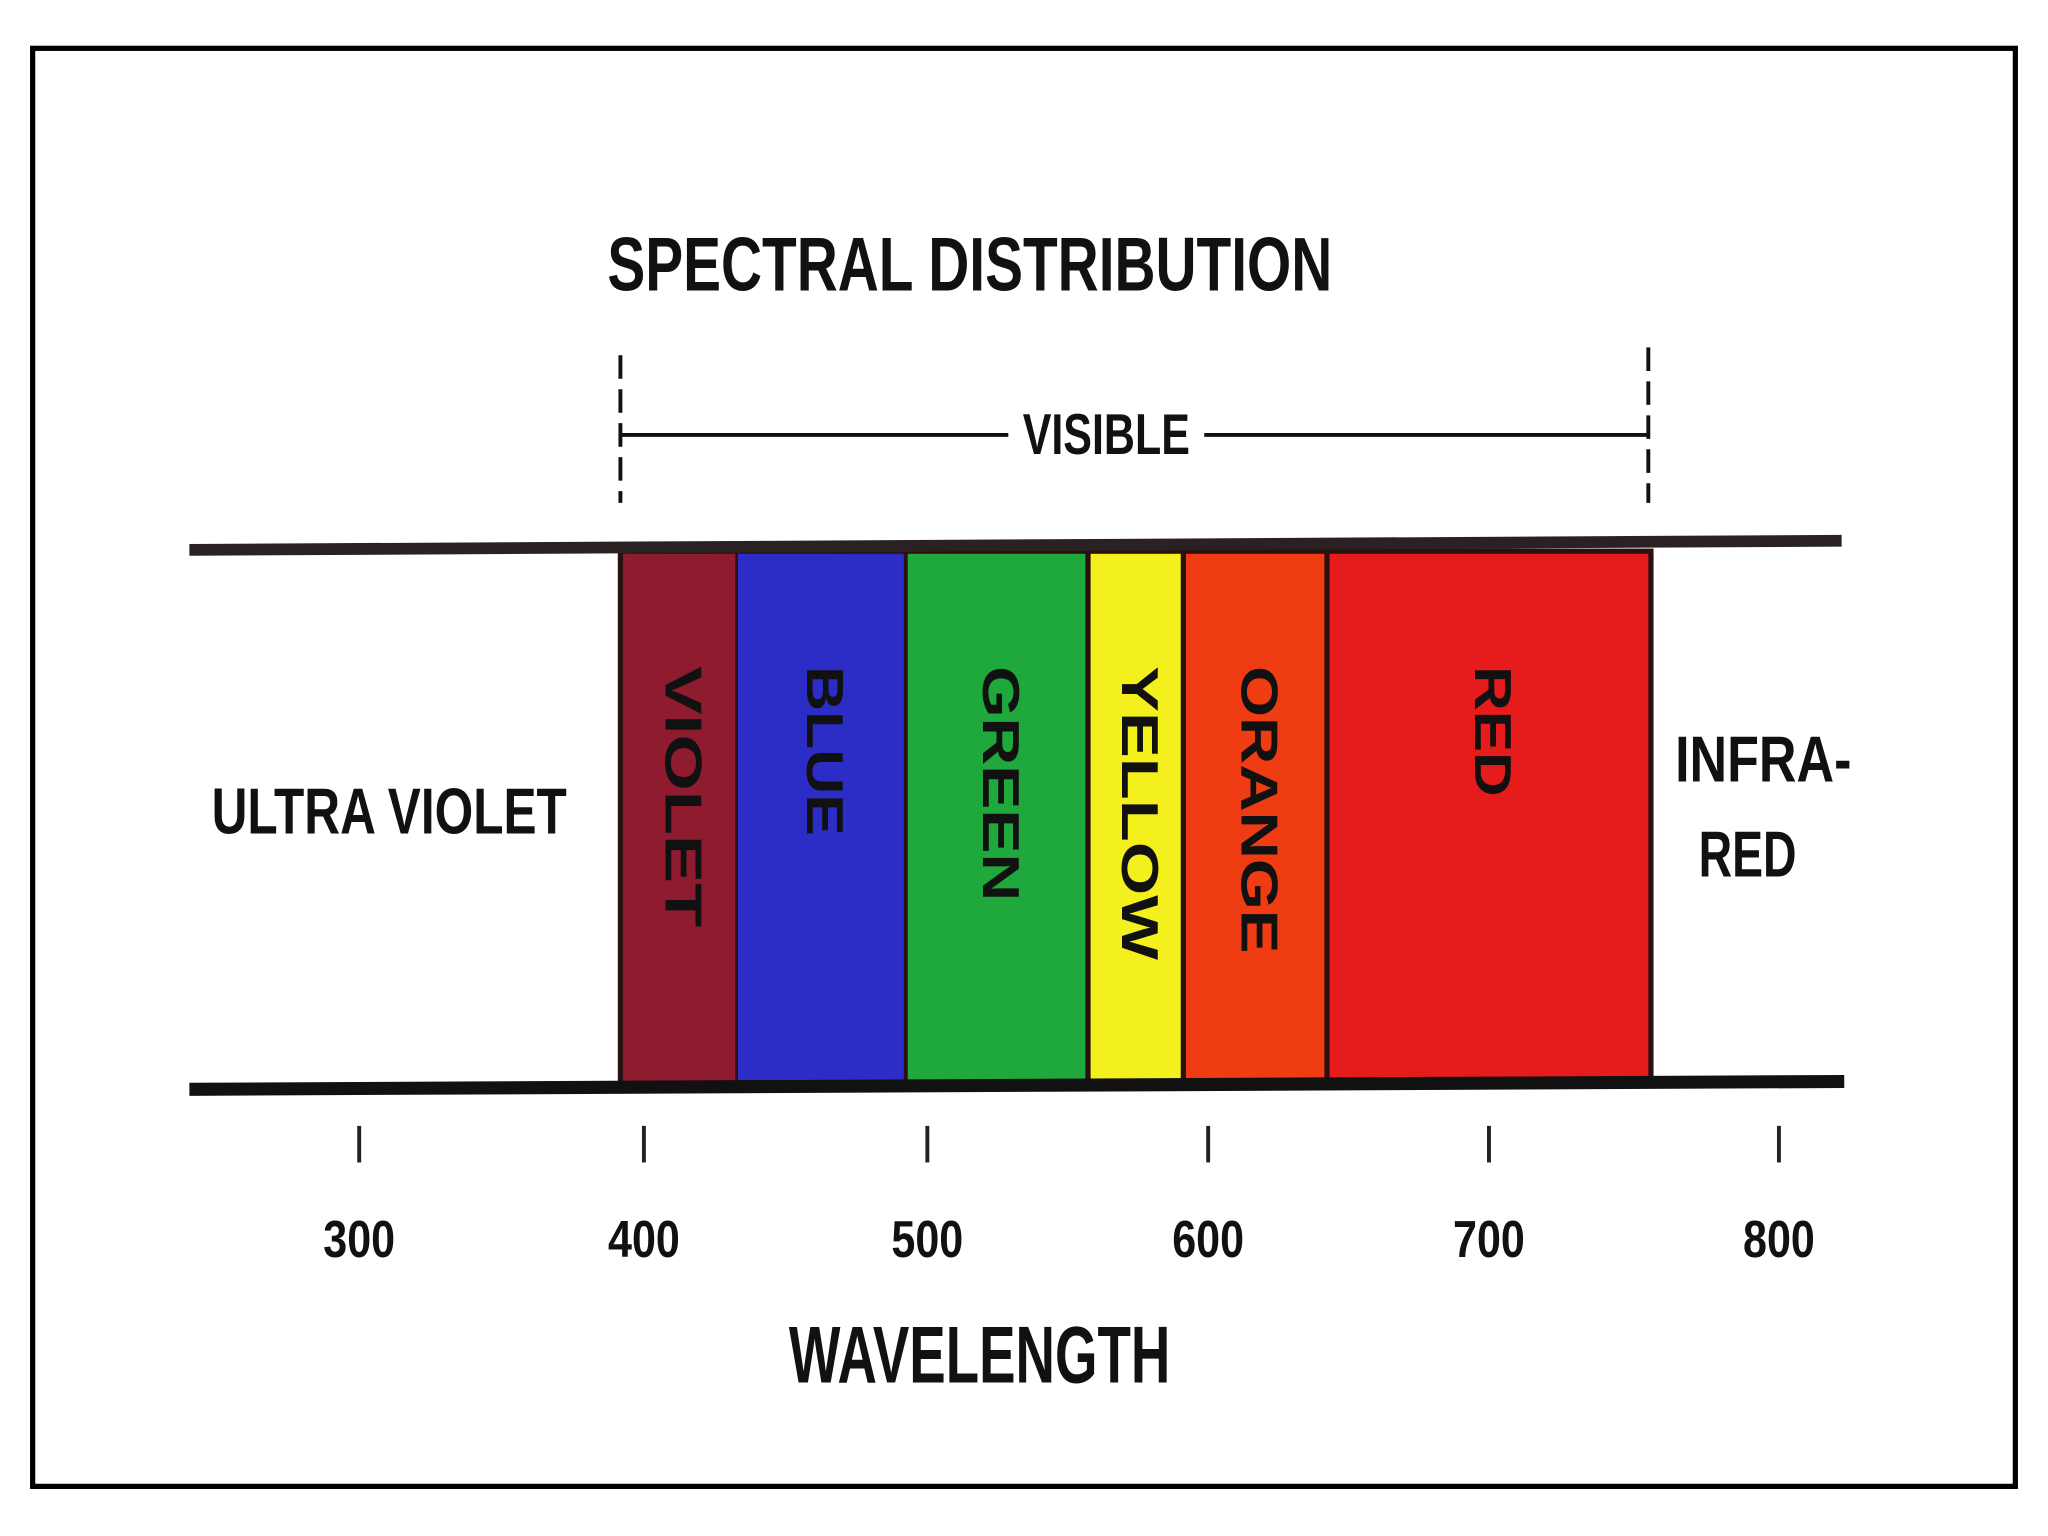 The width and height of the screenshot is (2048, 1536). I want to click on infrared-label: RED, so click(1748, 854).